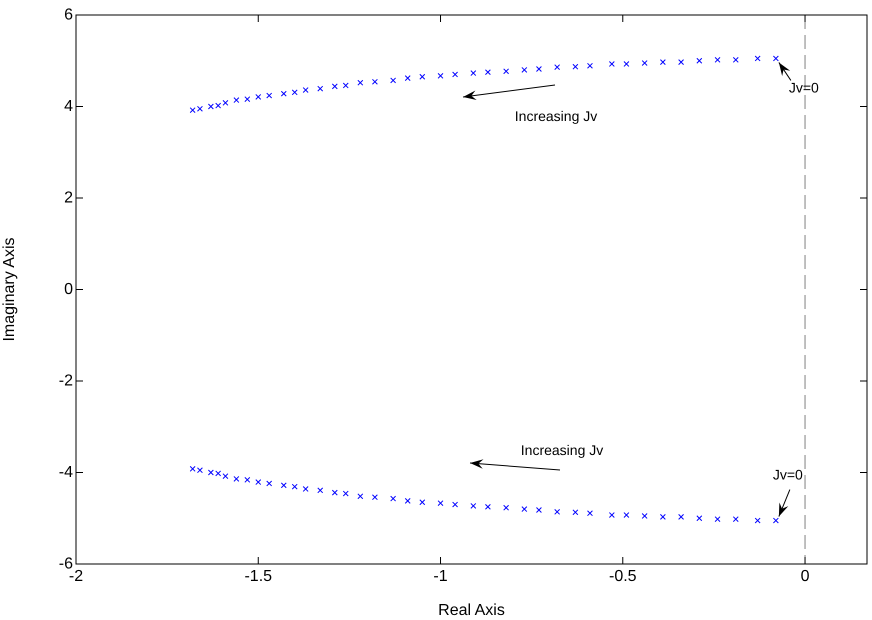 Image resolution: width=872 pixels, height=620 pixels. What do you see at coordinates (622, 577) in the screenshot?
I see `x-tick-label: -0.5` at bounding box center [622, 577].